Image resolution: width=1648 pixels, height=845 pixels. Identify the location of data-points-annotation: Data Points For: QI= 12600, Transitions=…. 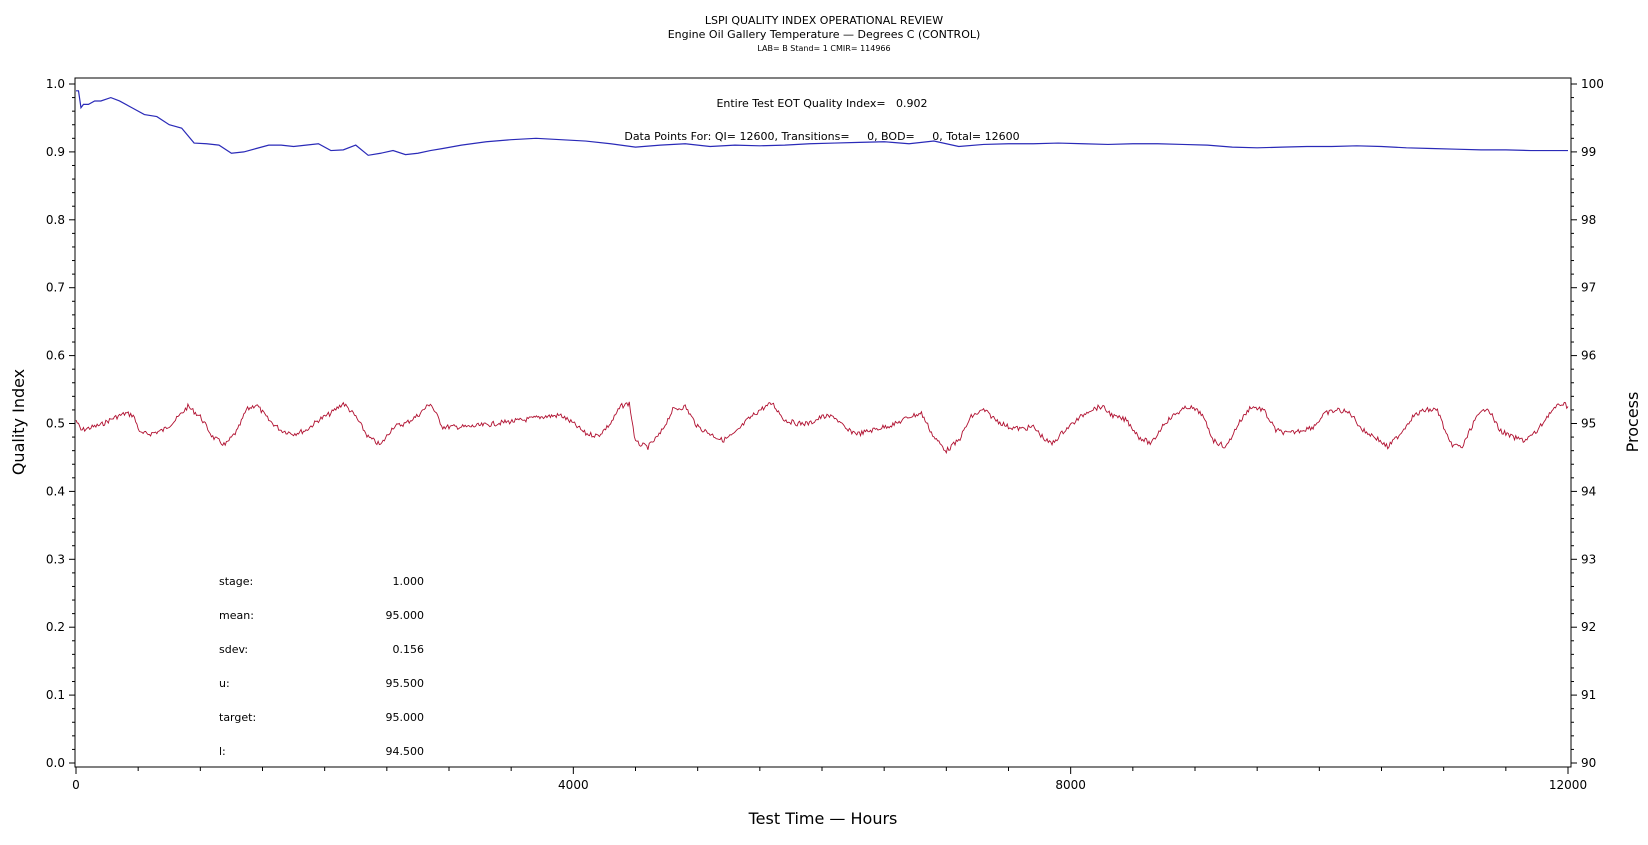
(821, 136).